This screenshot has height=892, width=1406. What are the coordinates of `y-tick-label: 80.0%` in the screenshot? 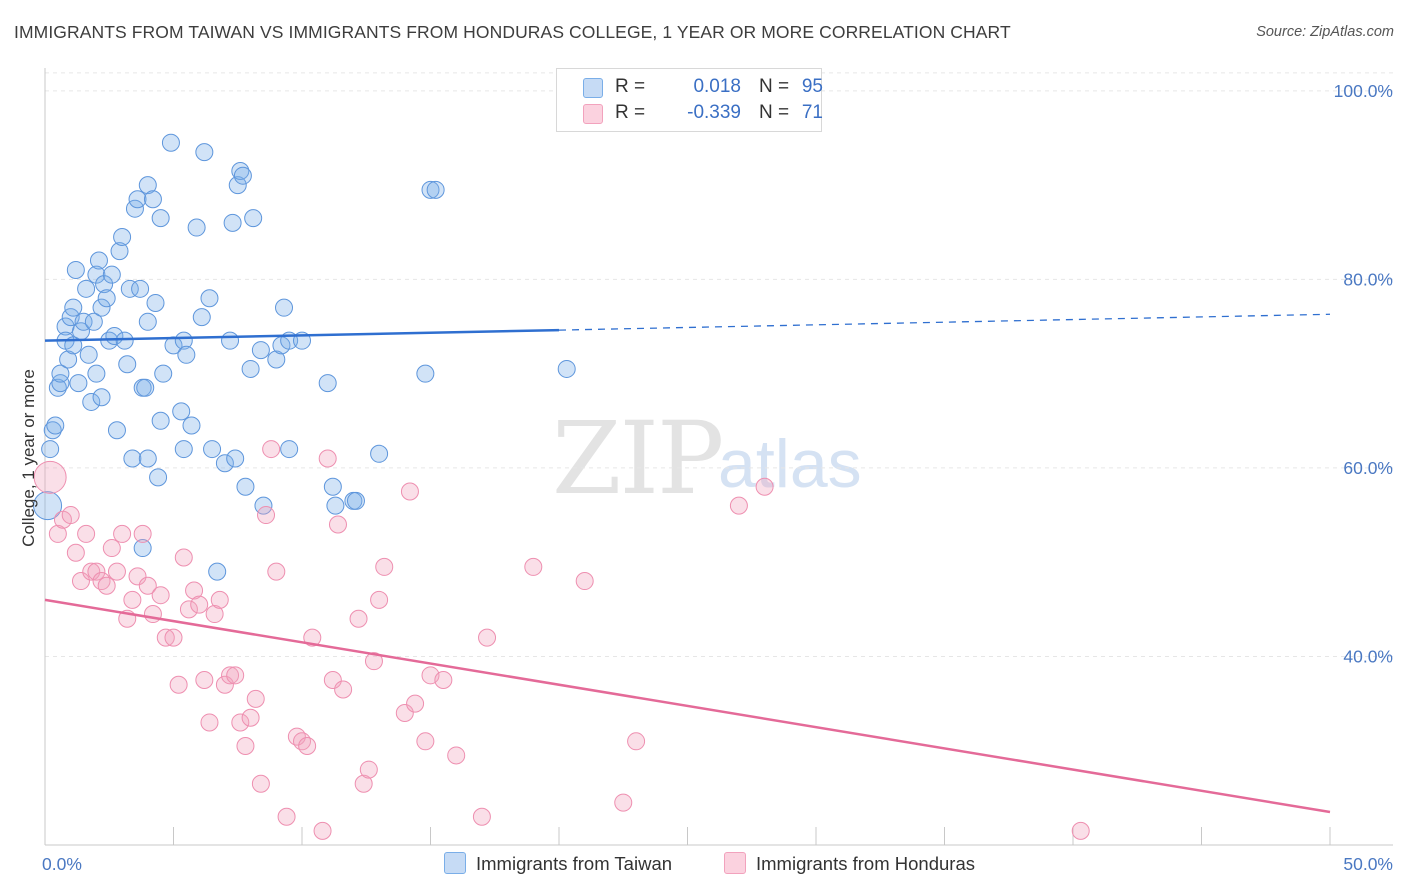 It's located at (1368, 279).